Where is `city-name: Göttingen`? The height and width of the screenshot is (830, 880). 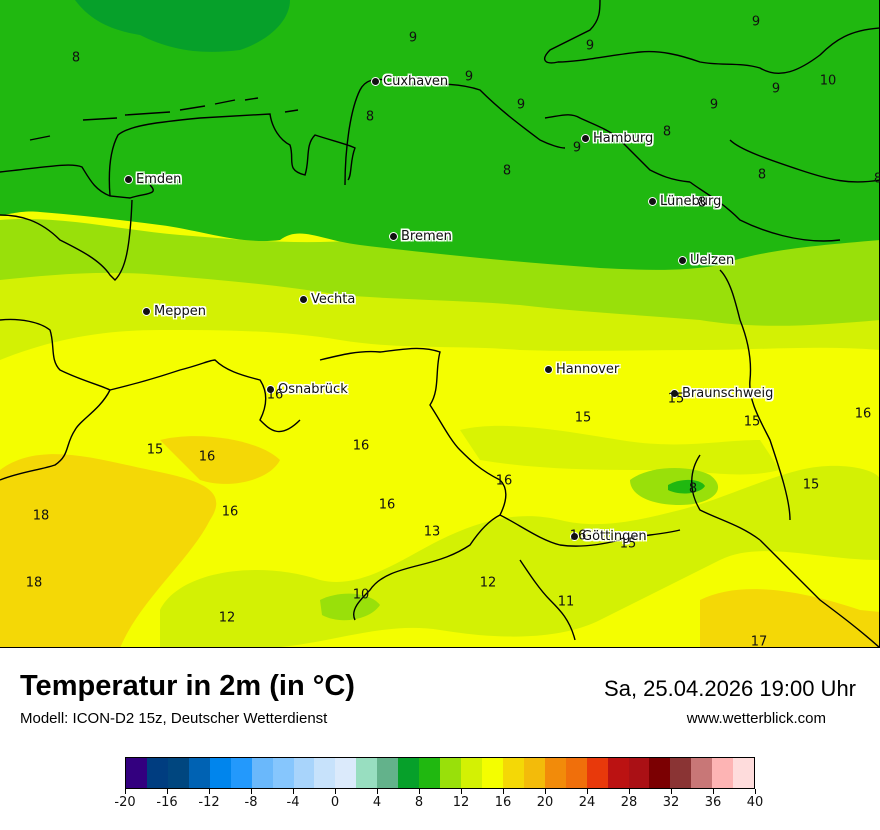 city-name: Göttingen is located at coordinates (614, 536).